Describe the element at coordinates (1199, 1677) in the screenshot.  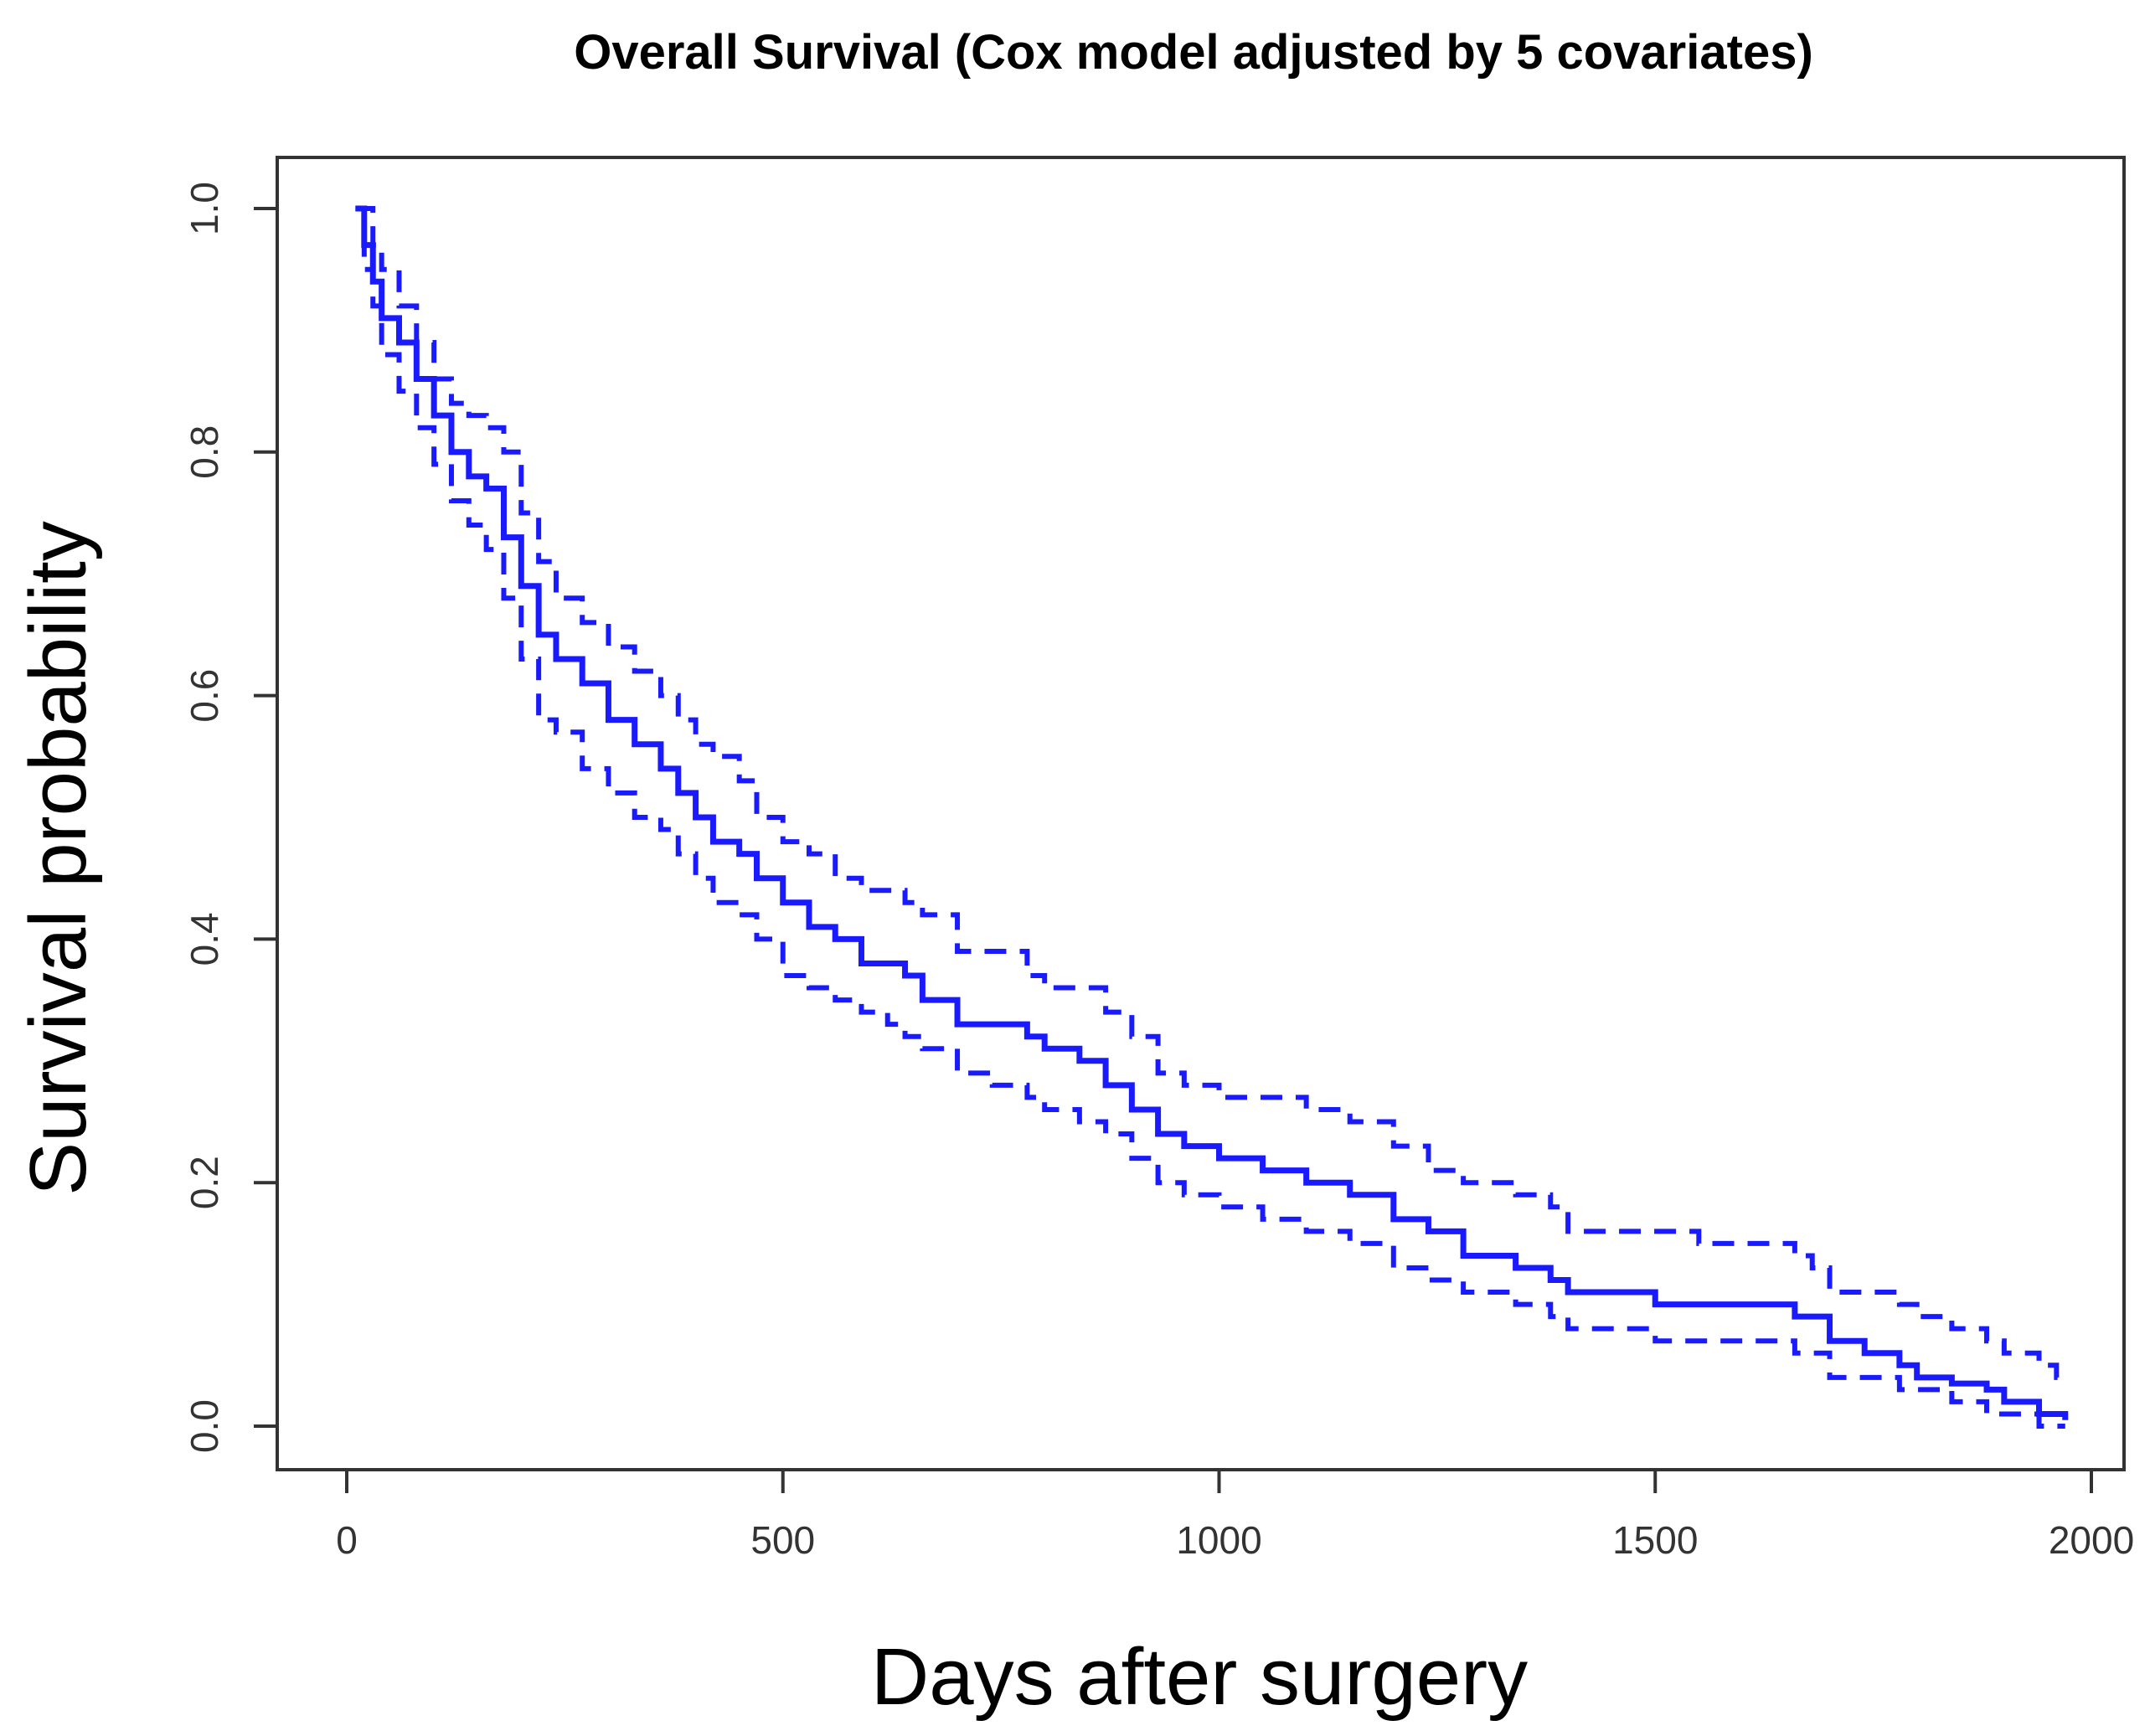
I see `x-axis-label: Days after surgery` at that location.